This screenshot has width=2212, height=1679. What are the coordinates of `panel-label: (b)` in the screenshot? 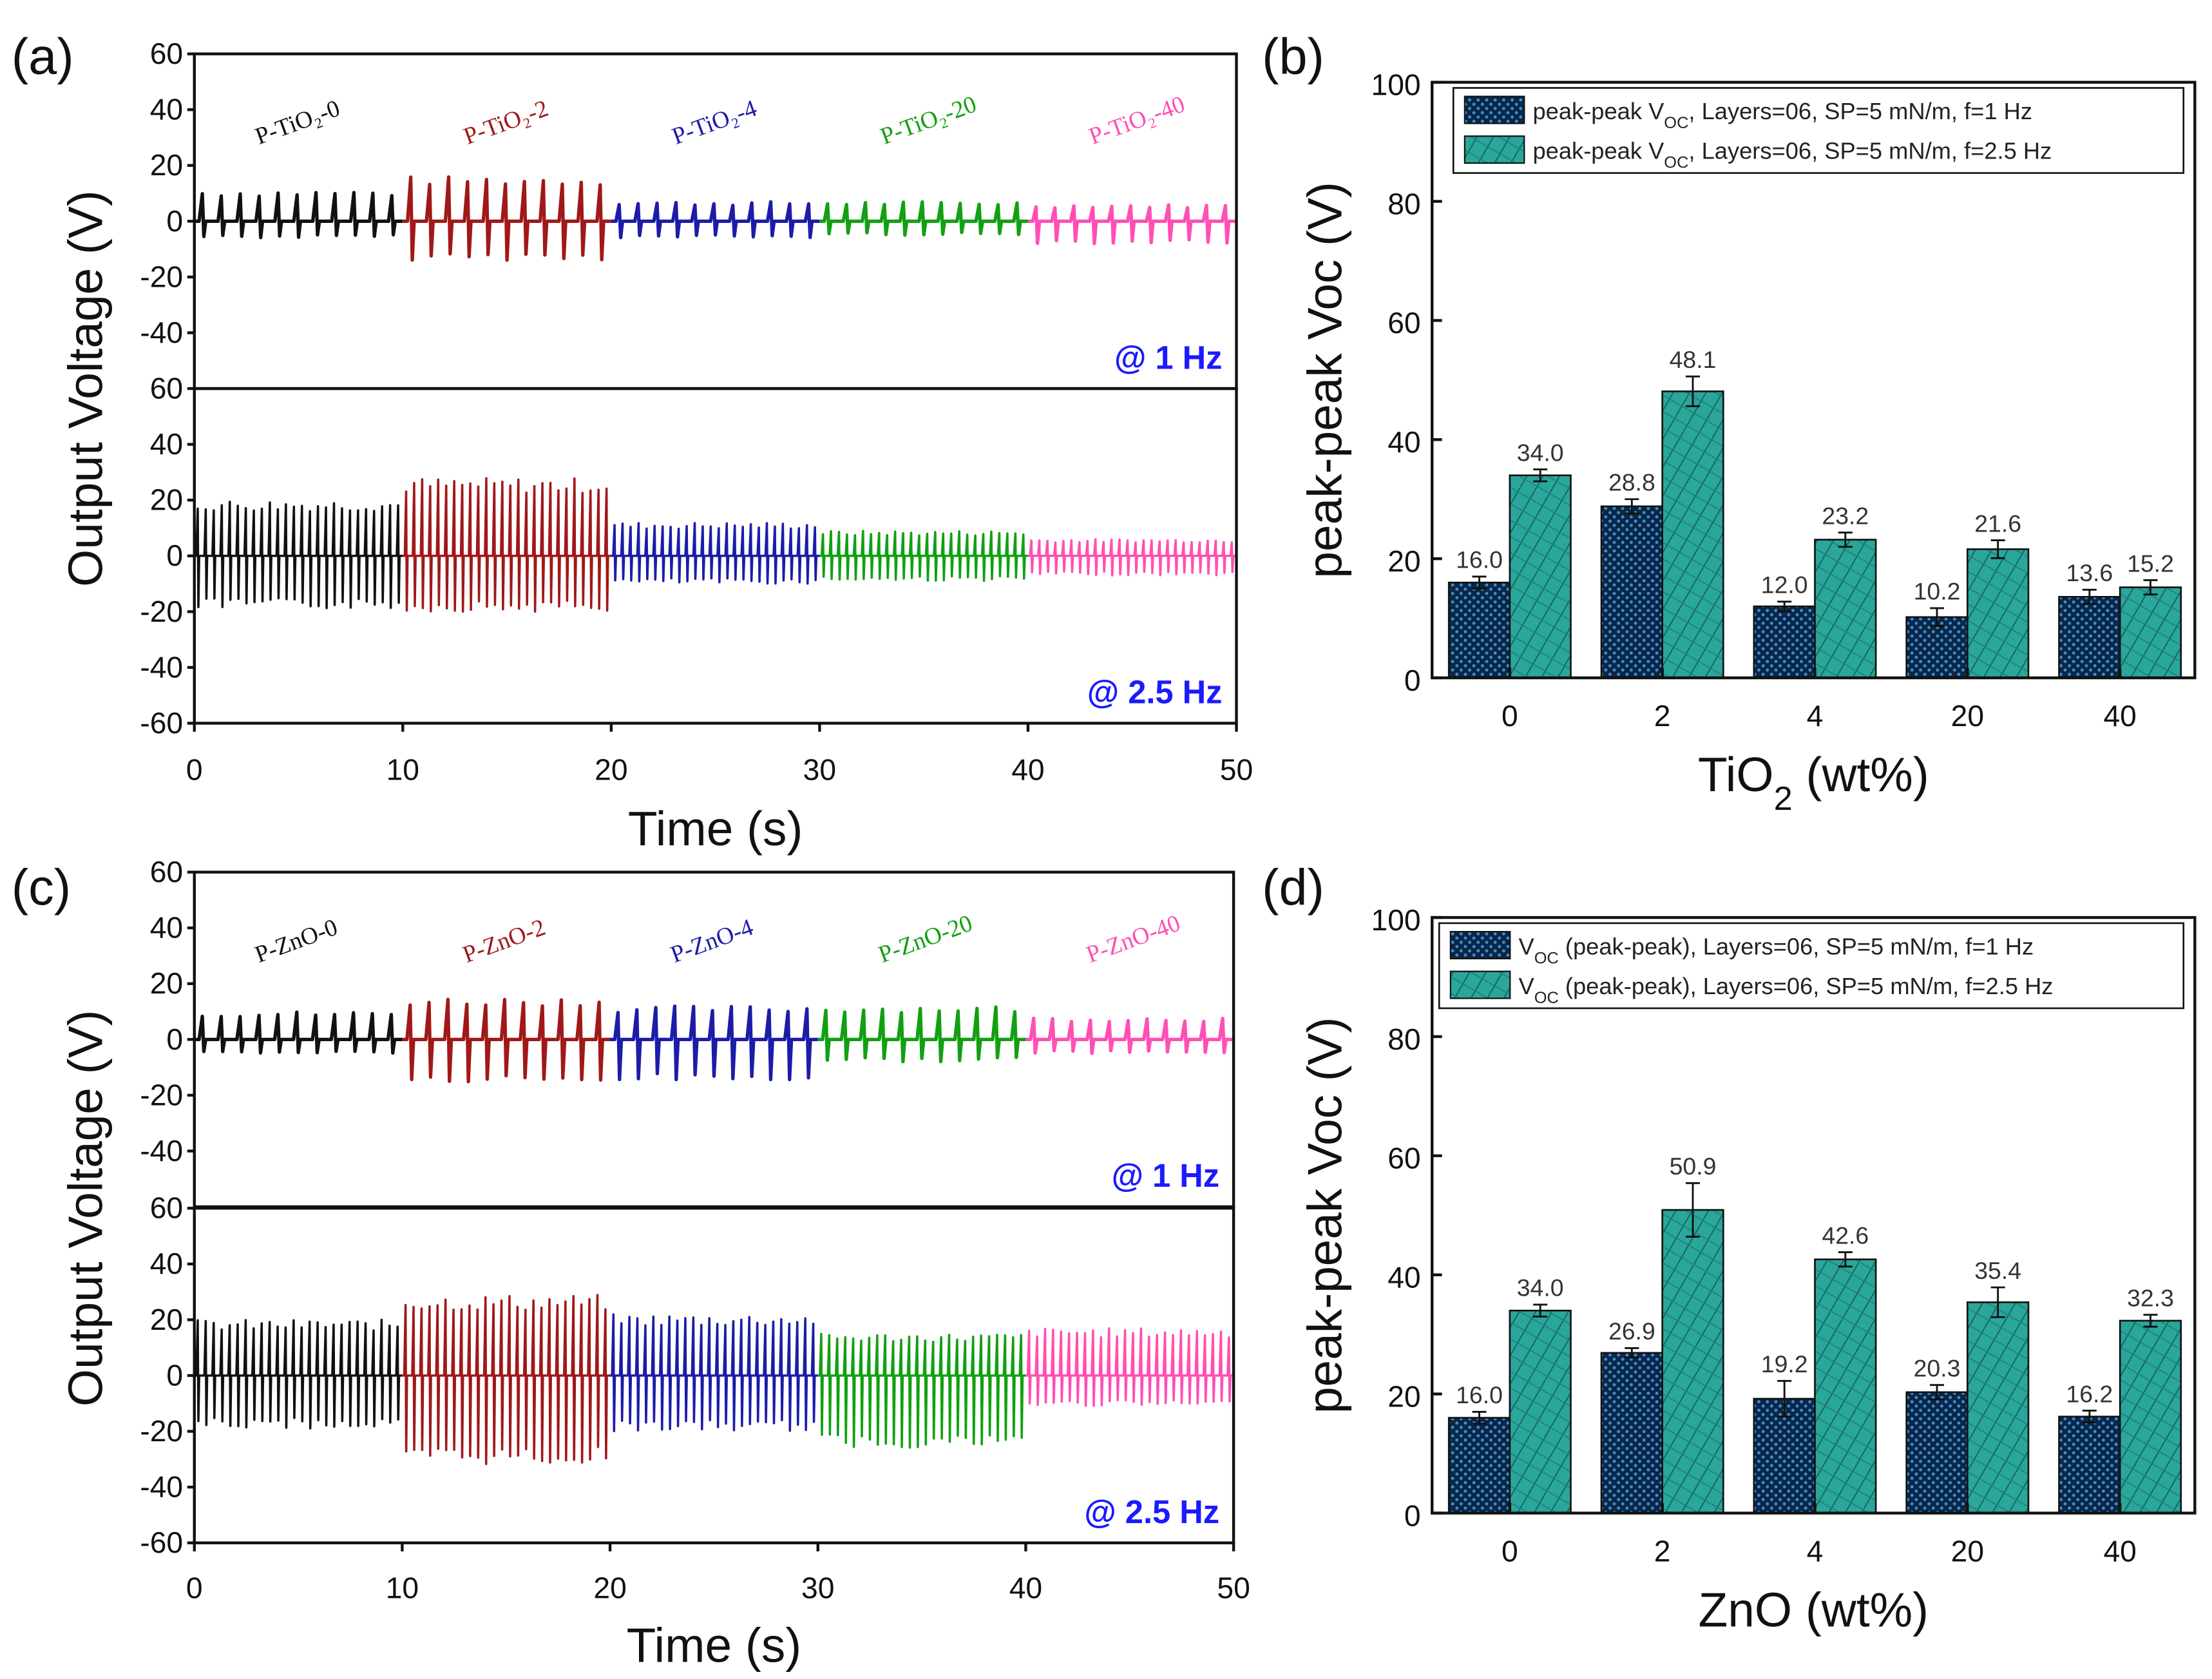 It's located at (1293, 55).